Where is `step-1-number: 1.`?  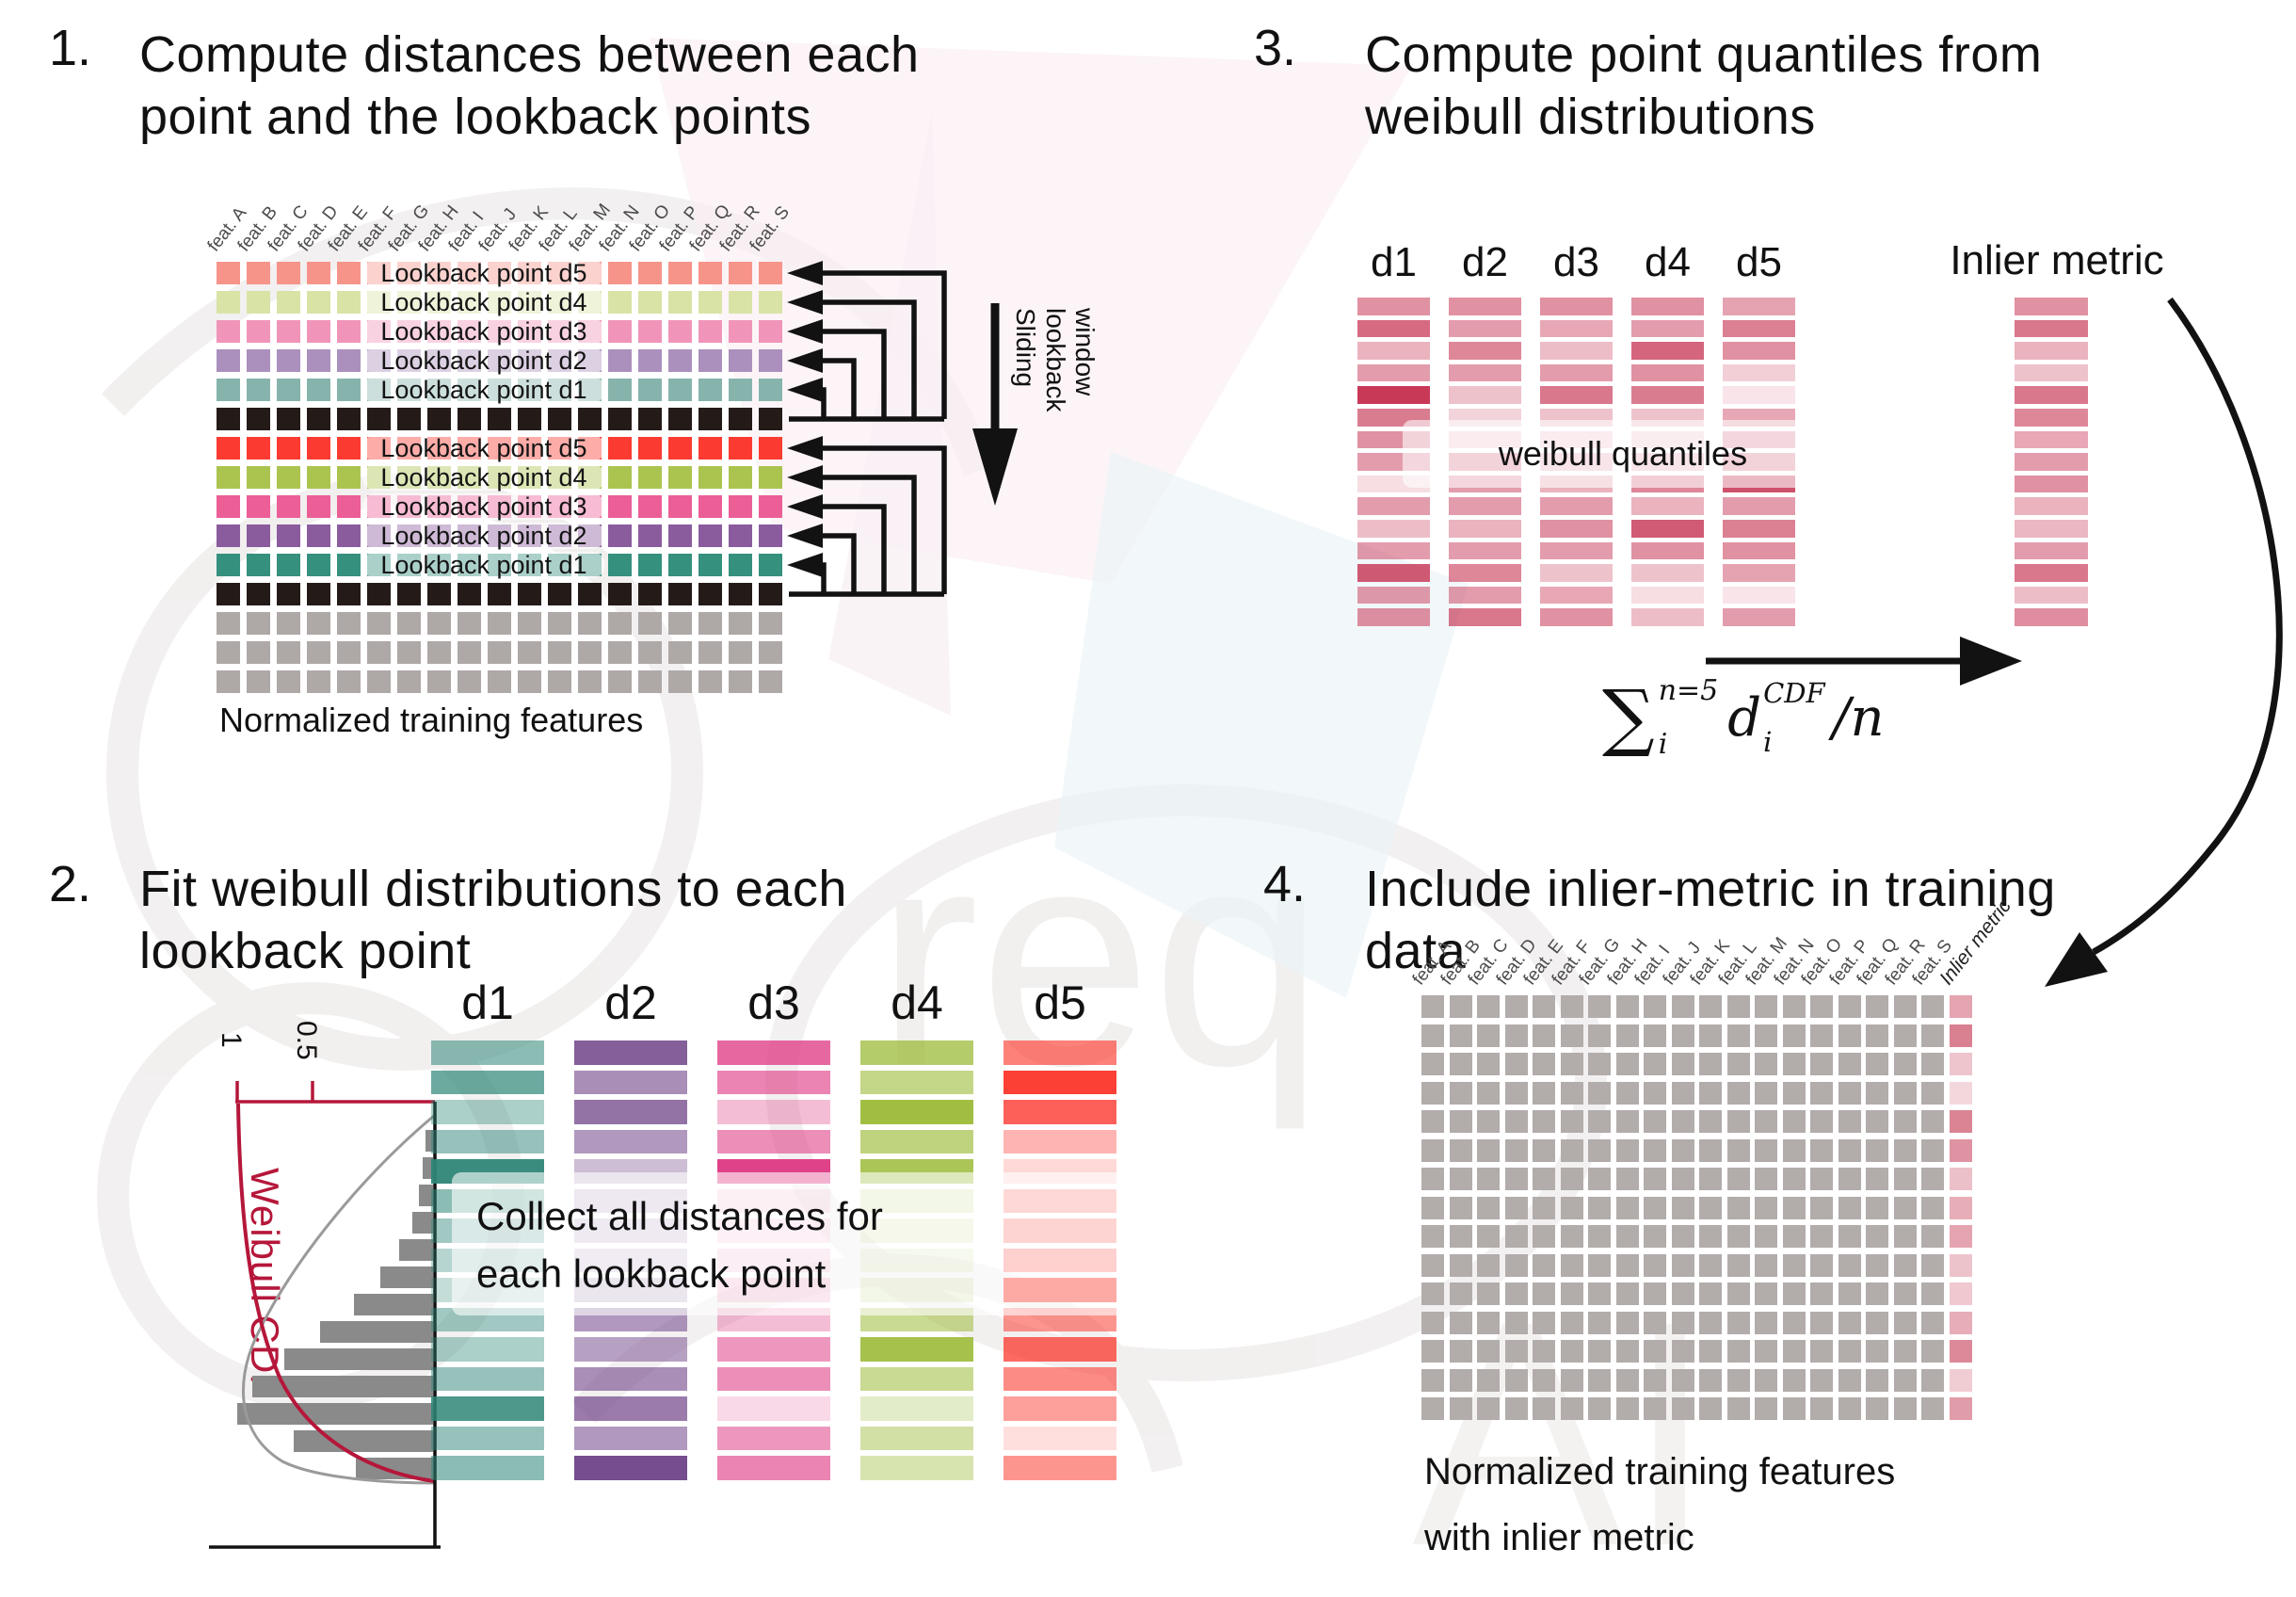
step-1-number: 1. is located at coordinates (71, 48).